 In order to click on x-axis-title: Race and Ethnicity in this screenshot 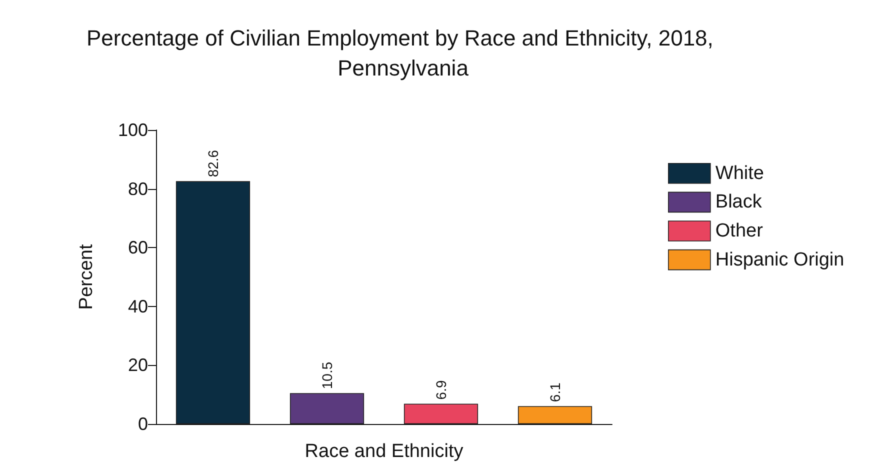, I will do `click(384, 451)`.